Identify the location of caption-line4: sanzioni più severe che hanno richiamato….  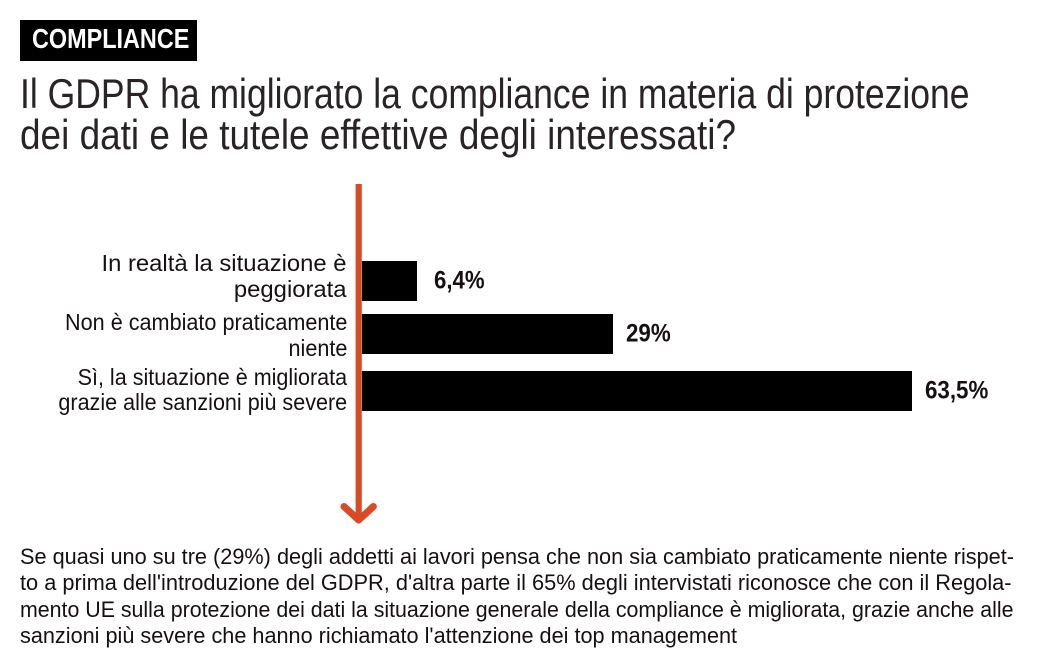
(379, 635).